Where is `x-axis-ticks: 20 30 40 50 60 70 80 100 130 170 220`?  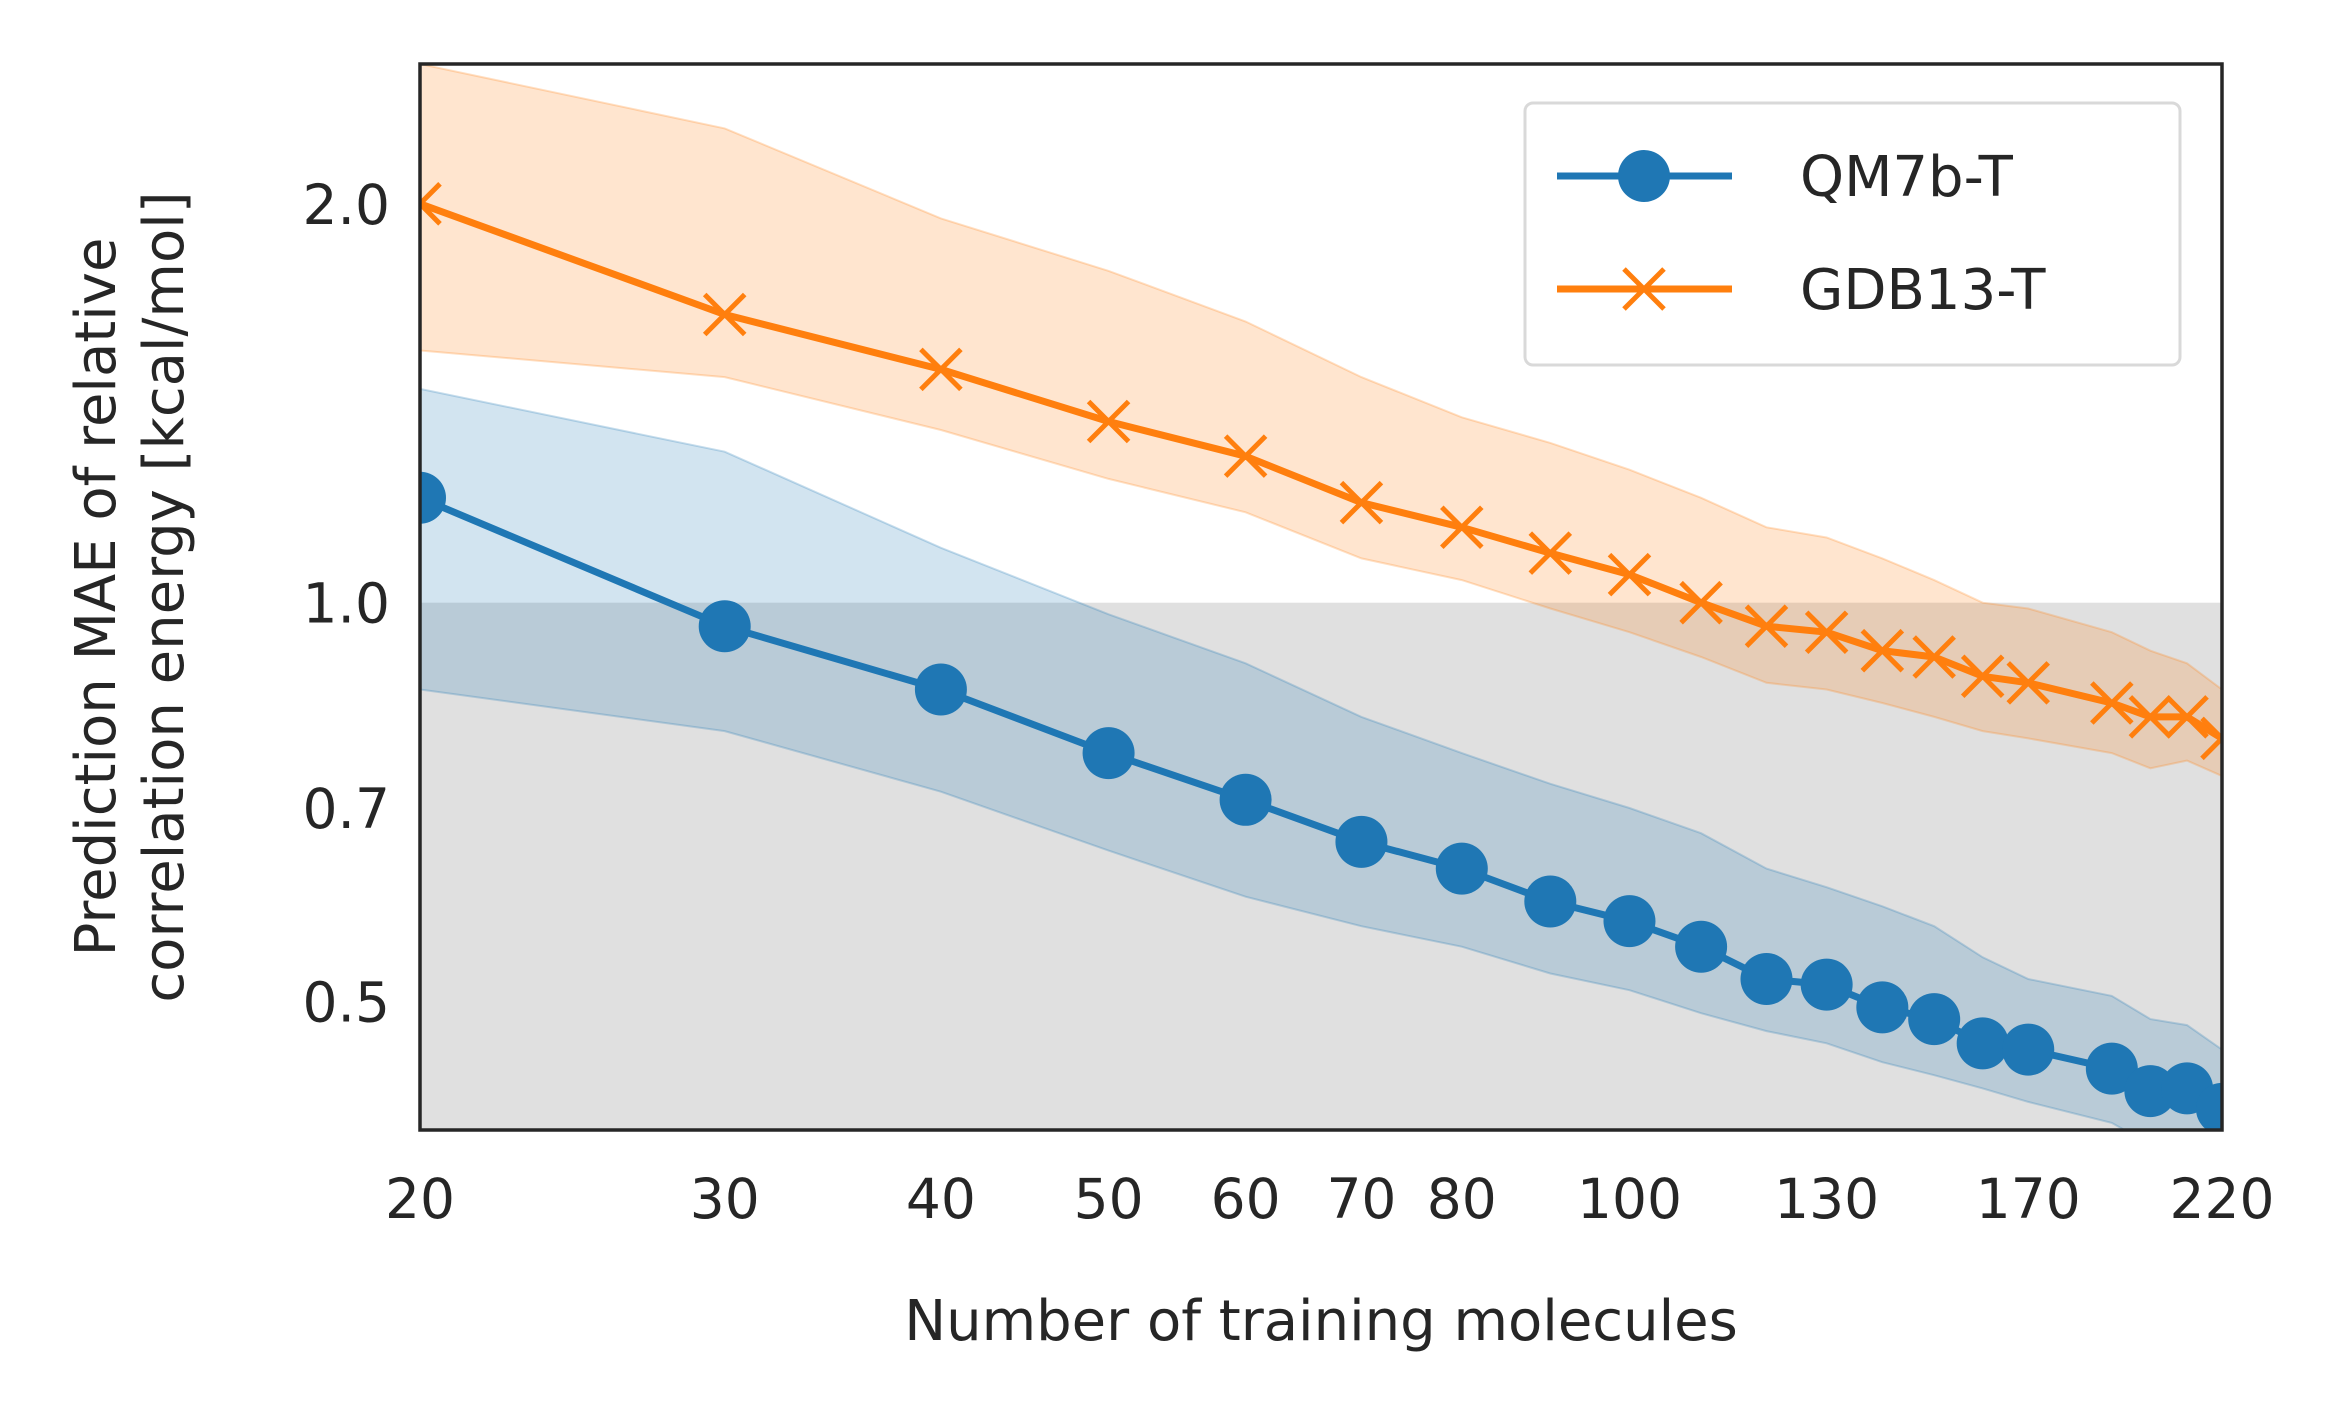 x-axis-ticks: 20 30 40 50 60 70 80 100 130 170 220 is located at coordinates (1329, 1199).